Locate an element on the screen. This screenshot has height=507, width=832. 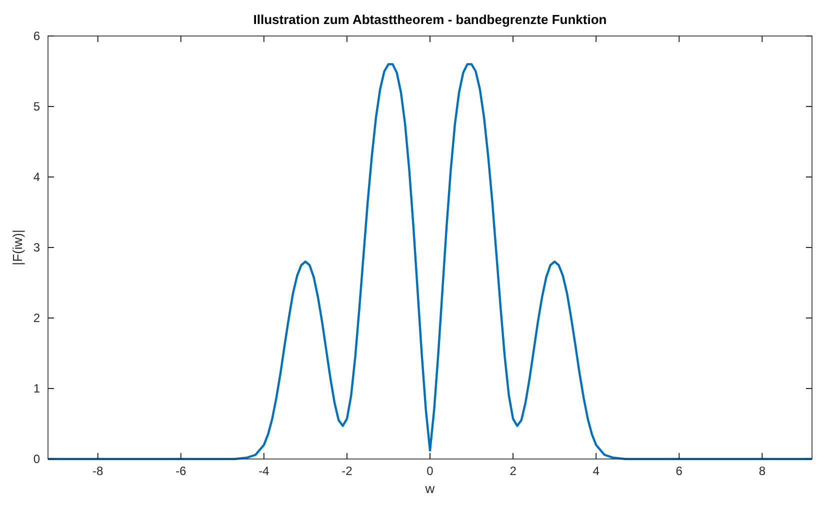
x-tick-label: -2 is located at coordinates (347, 471).